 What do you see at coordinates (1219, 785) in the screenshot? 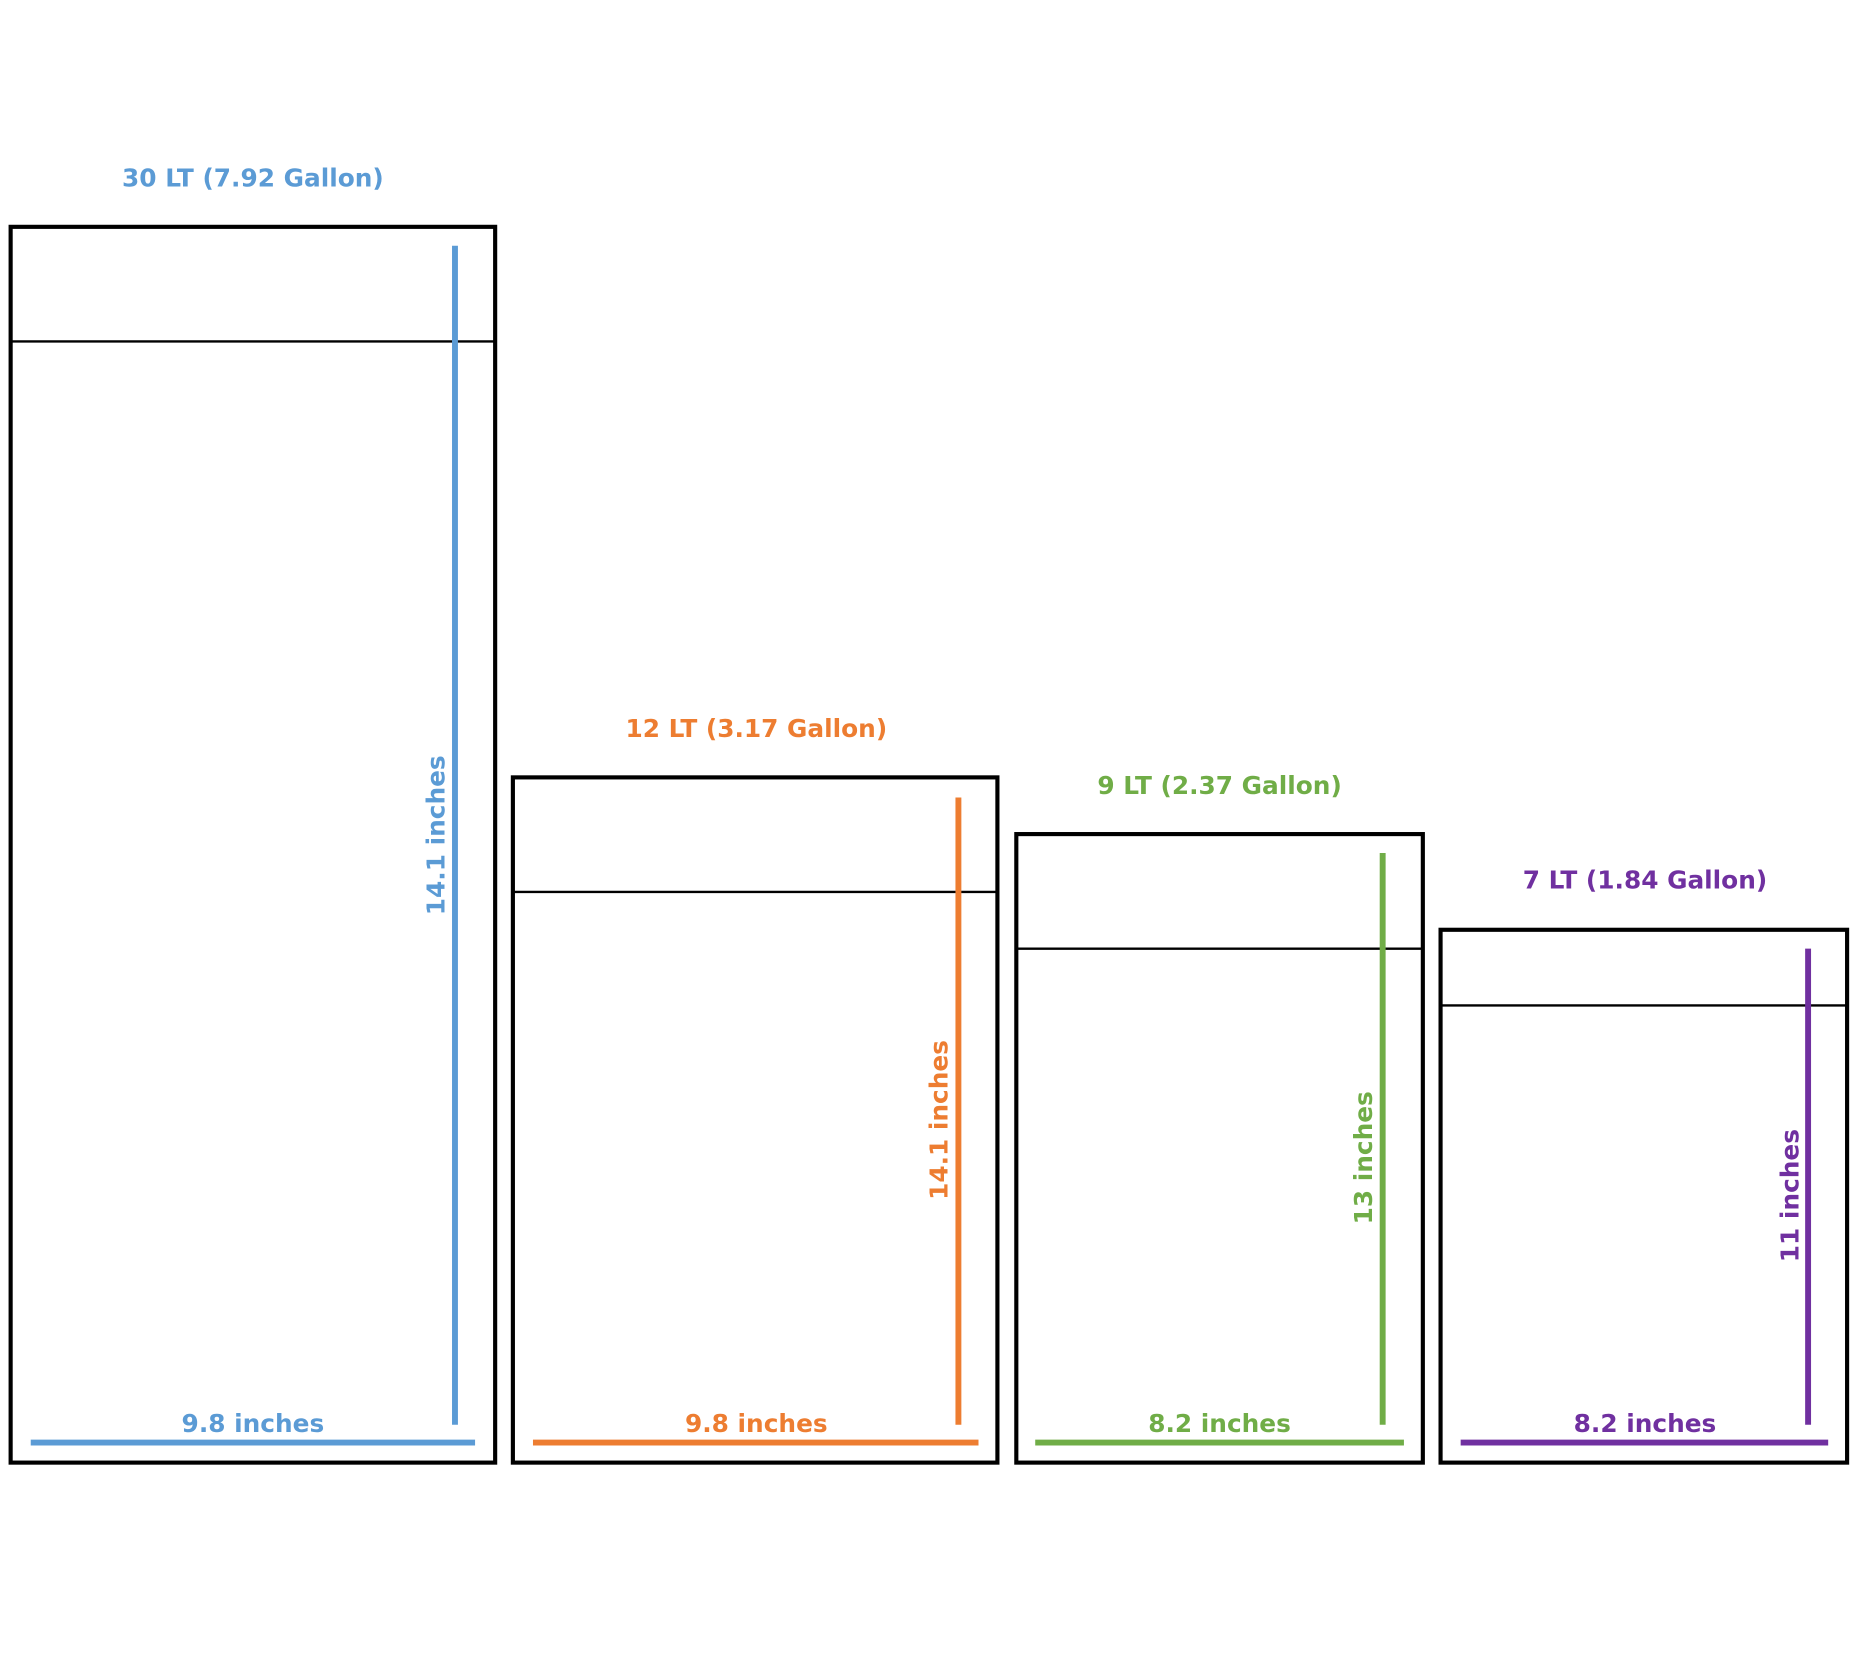
I see `bag-title: 9 LT (2.37 Gallon)` at bounding box center [1219, 785].